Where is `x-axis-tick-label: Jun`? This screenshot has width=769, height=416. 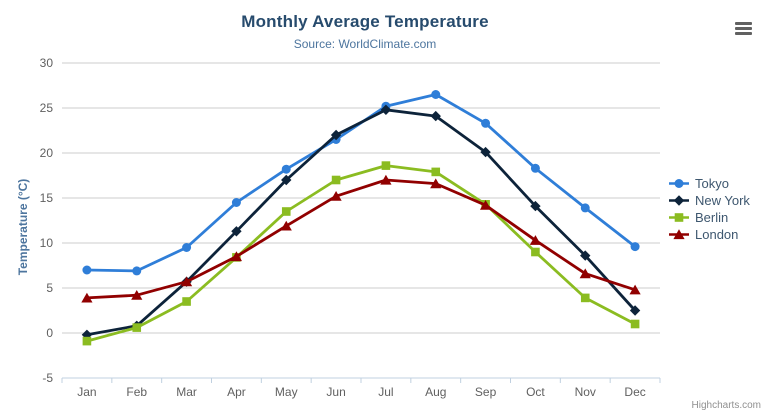 x-axis-tick-label: Jun is located at coordinates (335, 392).